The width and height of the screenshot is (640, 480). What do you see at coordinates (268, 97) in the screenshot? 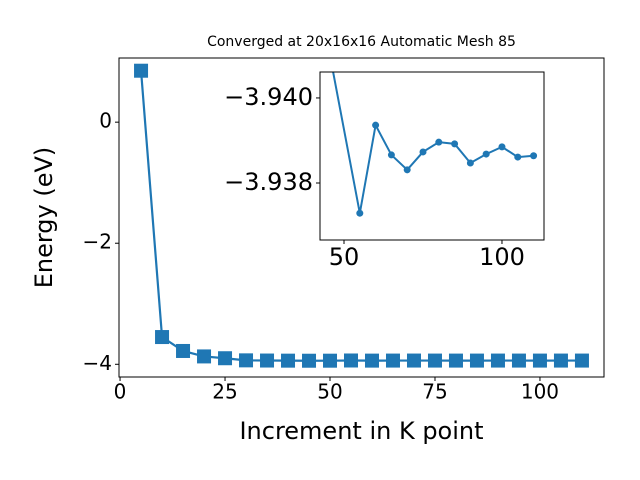
I see `y-tick-label: −3.940` at bounding box center [268, 97].